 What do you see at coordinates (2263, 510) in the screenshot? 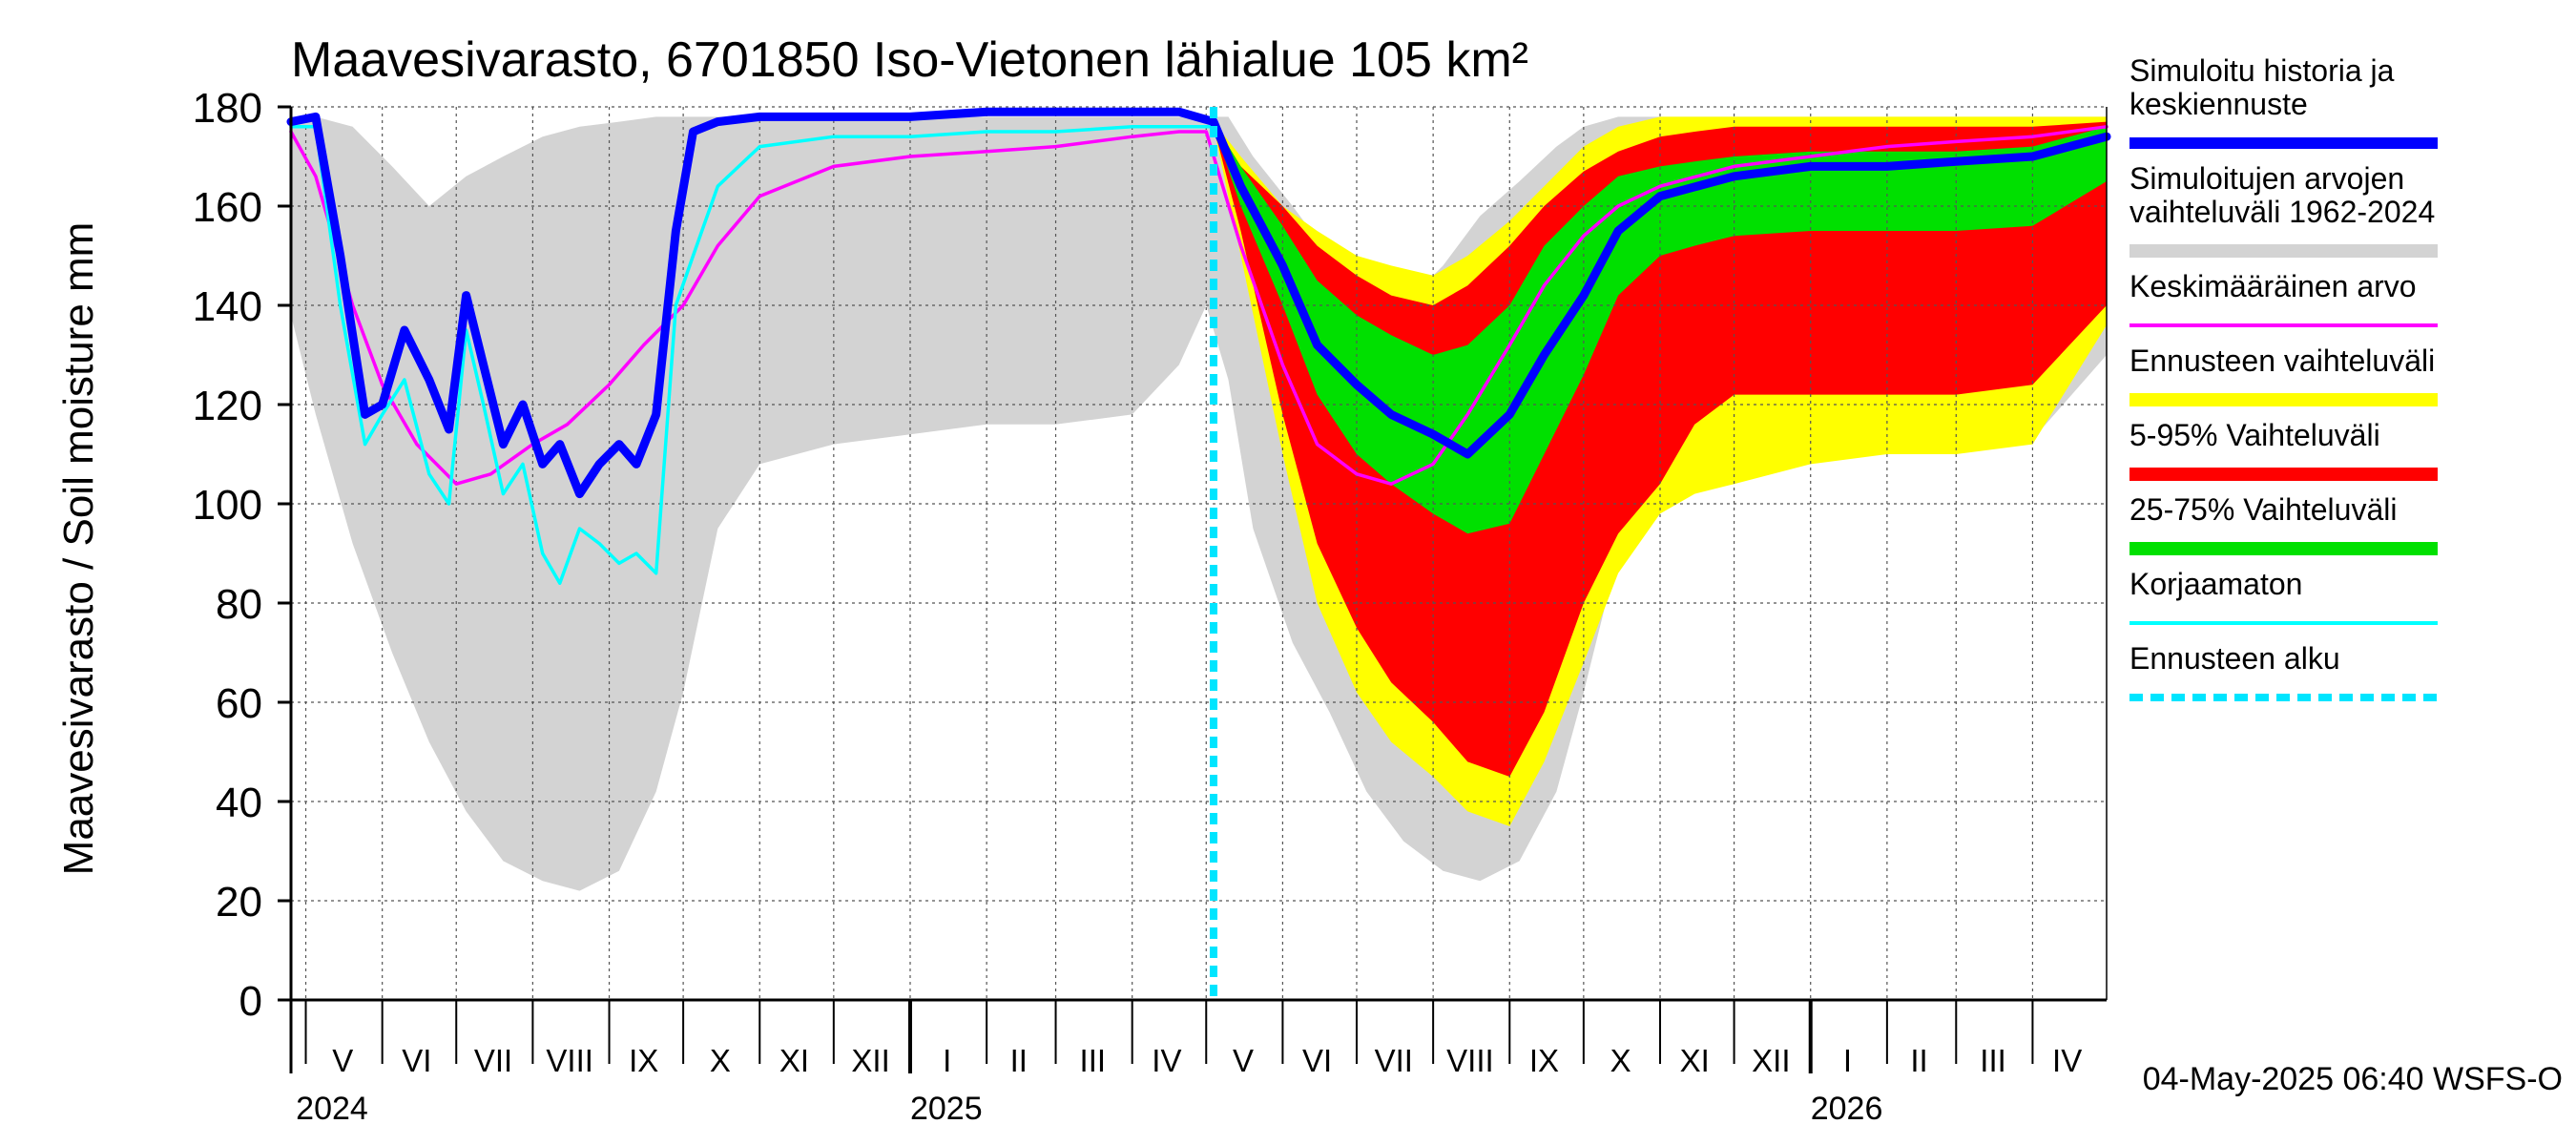
I see `legend-item-label: 25-75% Vaihteluväli` at bounding box center [2263, 510].